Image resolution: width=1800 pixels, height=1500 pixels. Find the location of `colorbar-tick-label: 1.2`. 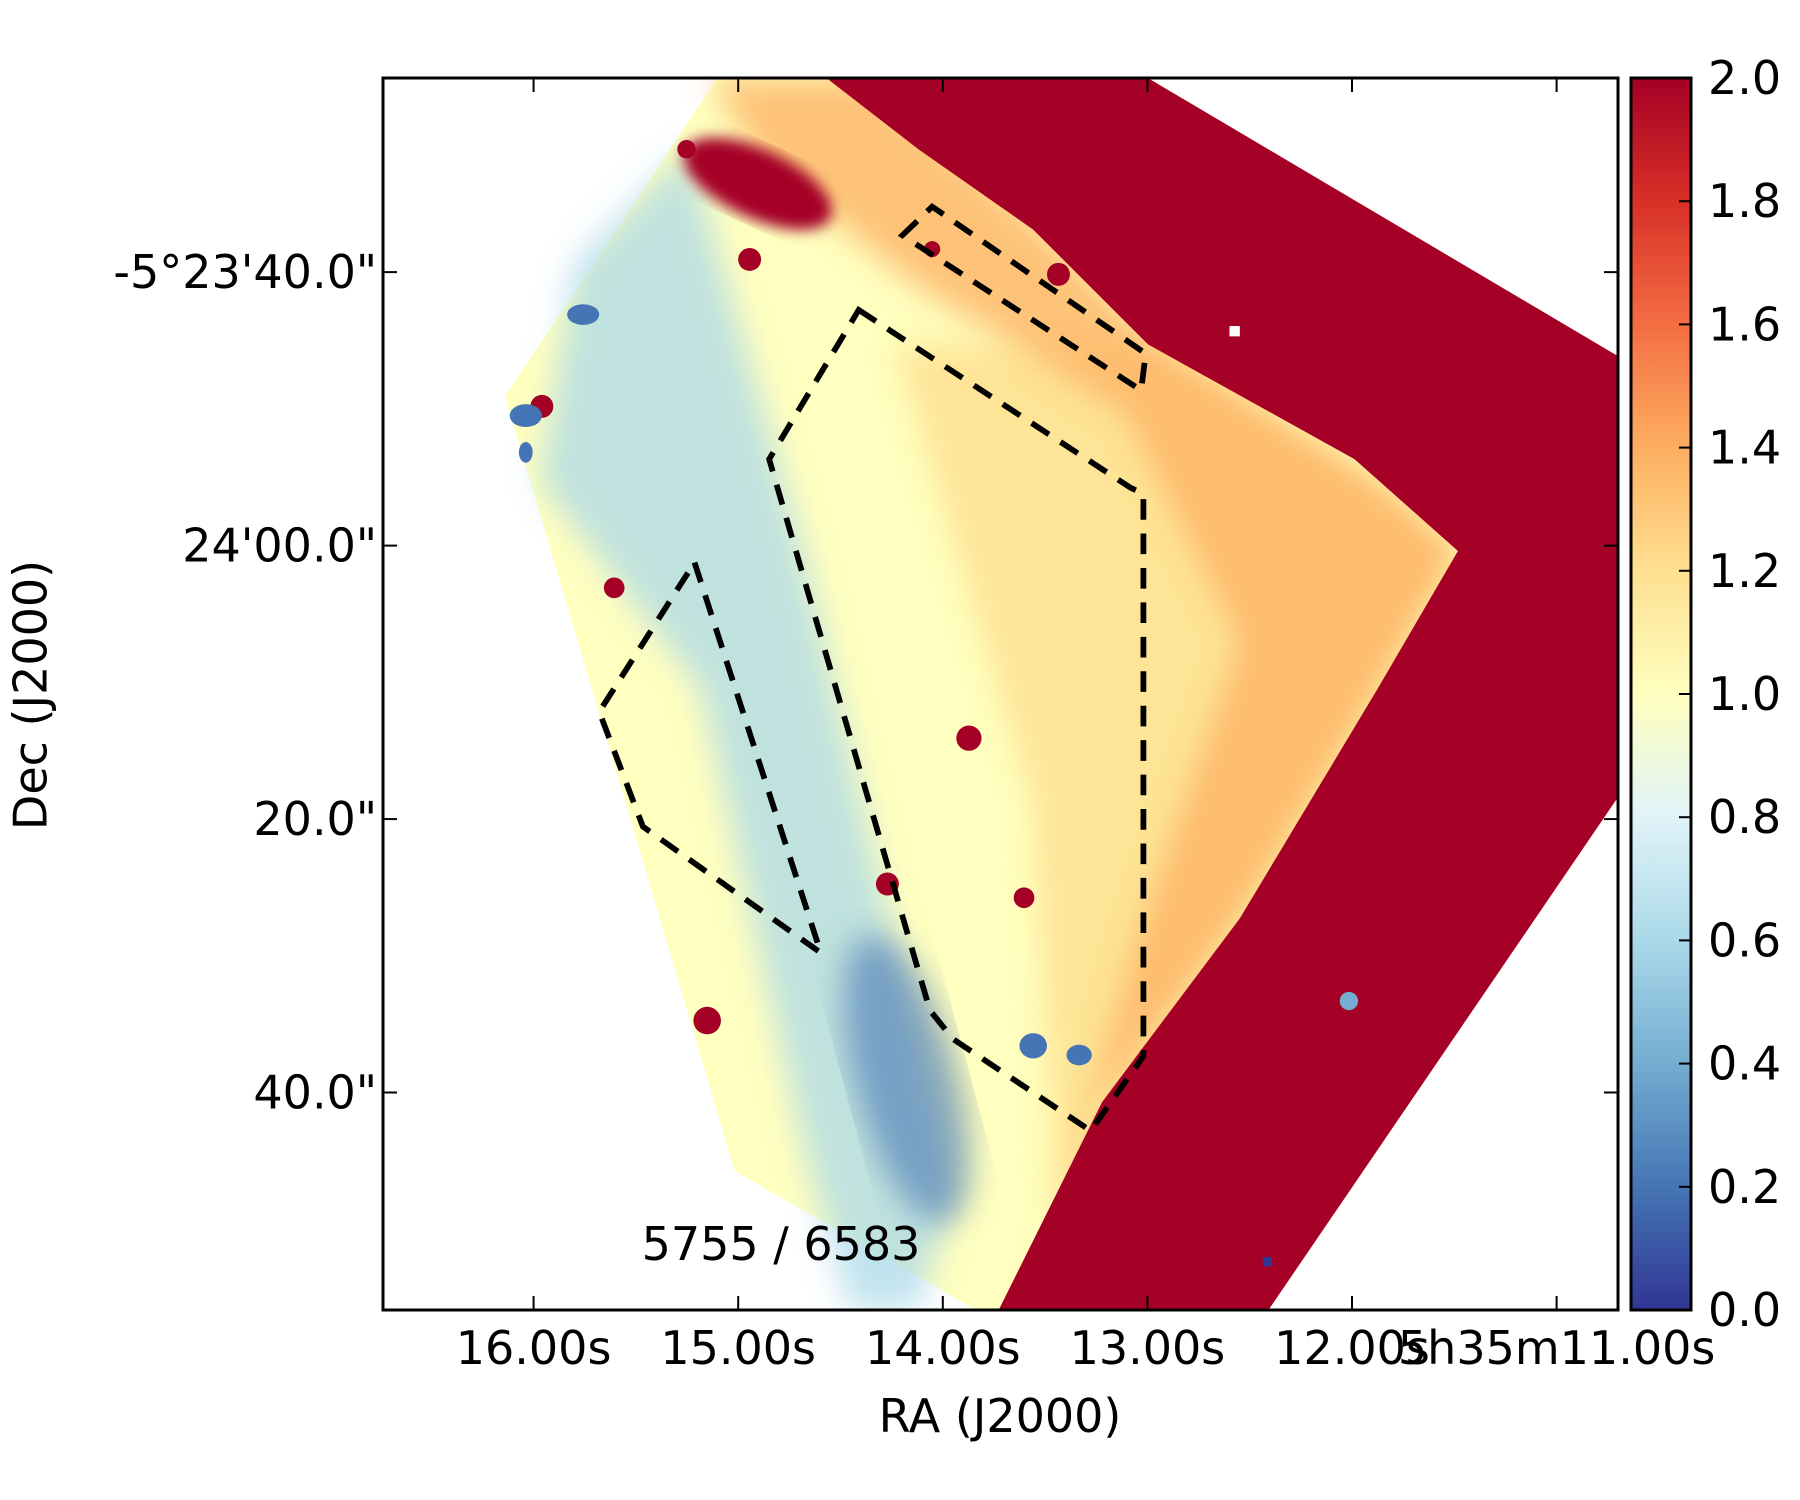

colorbar-tick-label: 1.2 is located at coordinates (1744, 571).